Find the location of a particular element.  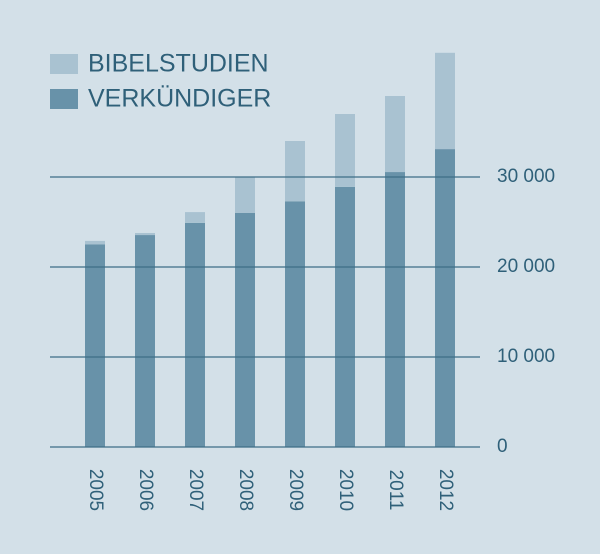

y-tick-label: 10 000 is located at coordinates (526, 356).